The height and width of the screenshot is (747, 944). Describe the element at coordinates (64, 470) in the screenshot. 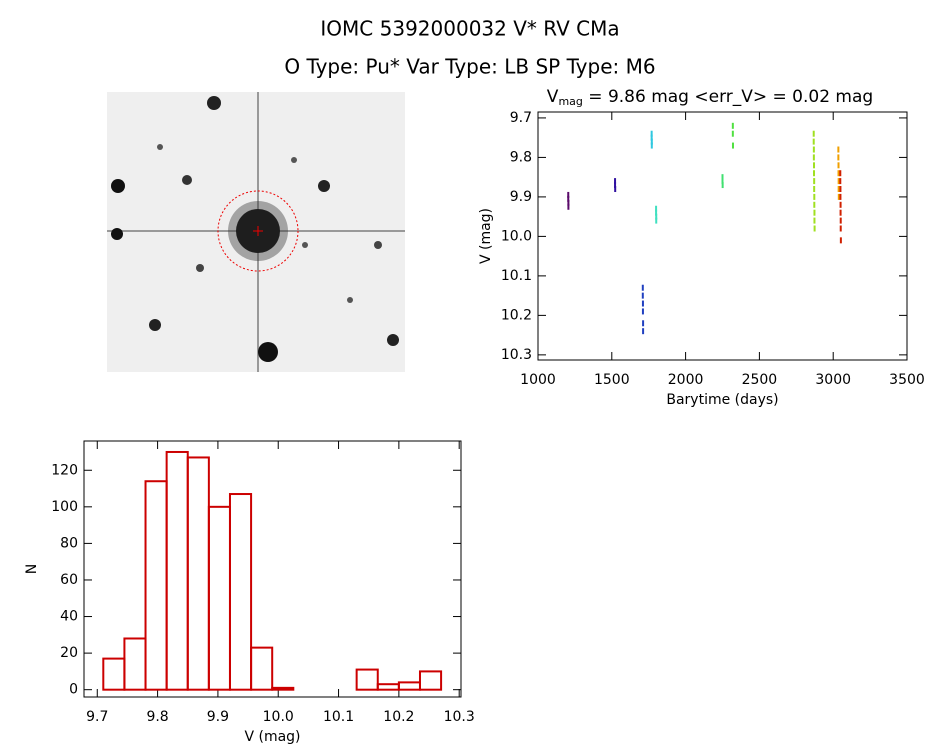

I see `y-tick-label: 120` at that location.